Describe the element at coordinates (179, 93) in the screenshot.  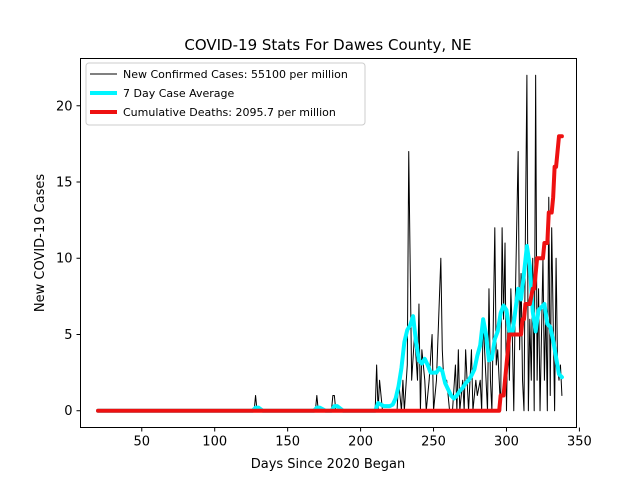
I see `legend-label: 7 Day Case Average` at that location.